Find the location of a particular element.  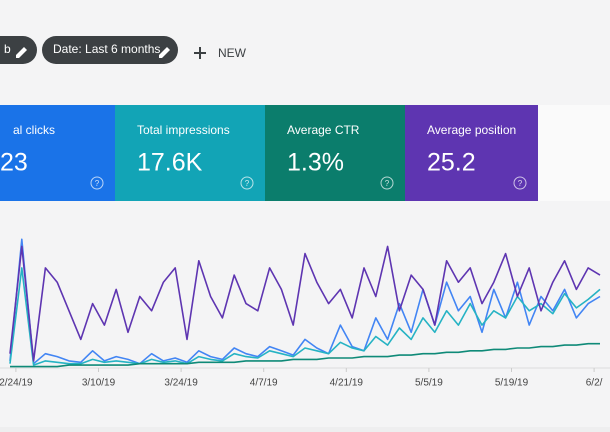

plus-icon is located at coordinates (200, 53).